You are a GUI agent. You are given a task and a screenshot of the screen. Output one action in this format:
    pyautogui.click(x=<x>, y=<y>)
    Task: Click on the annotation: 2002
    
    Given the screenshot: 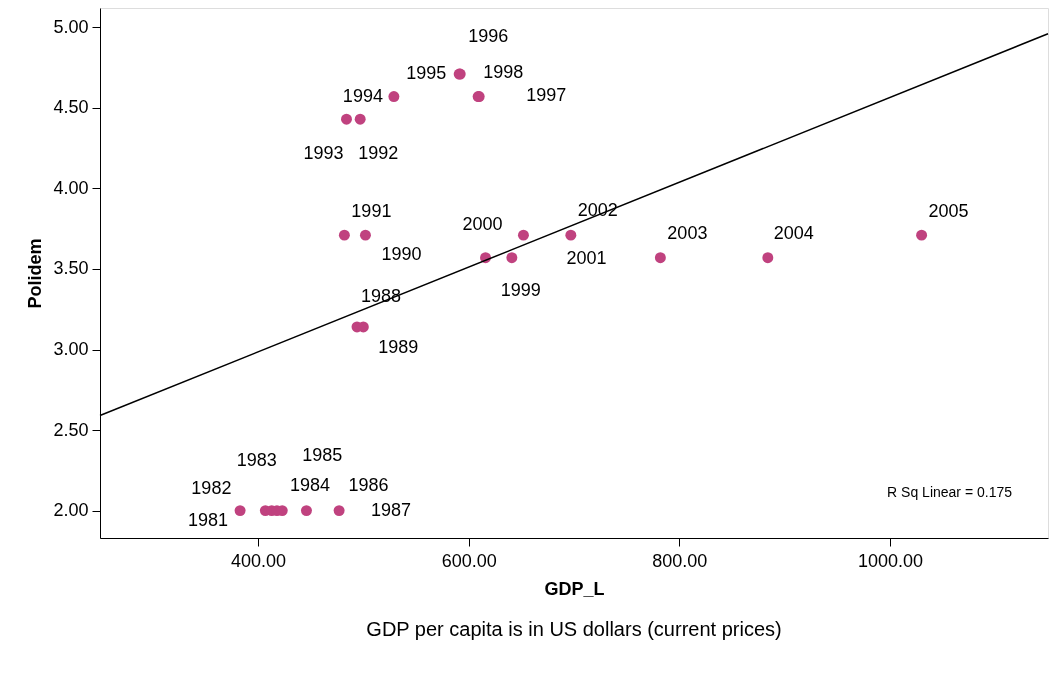 What is the action you would take?
    pyautogui.click(x=597, y=210)
    